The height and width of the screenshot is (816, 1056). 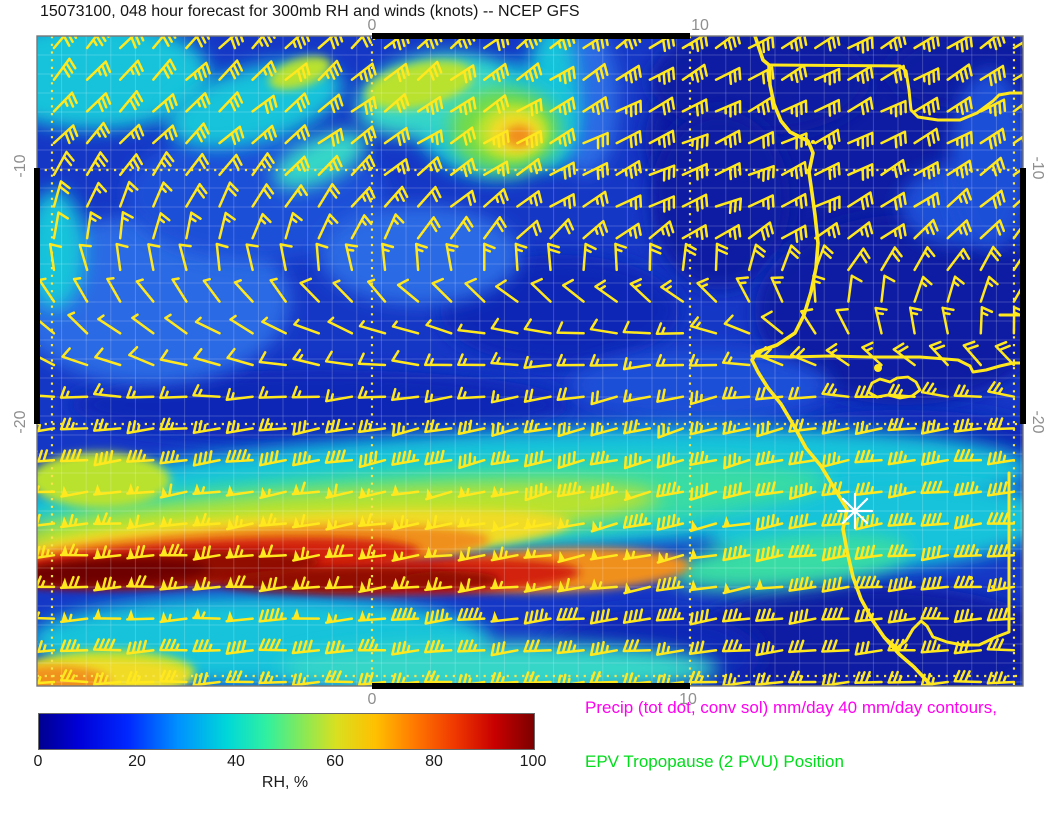 I want to click on rh-colorbar, so click(x=286, y=731).